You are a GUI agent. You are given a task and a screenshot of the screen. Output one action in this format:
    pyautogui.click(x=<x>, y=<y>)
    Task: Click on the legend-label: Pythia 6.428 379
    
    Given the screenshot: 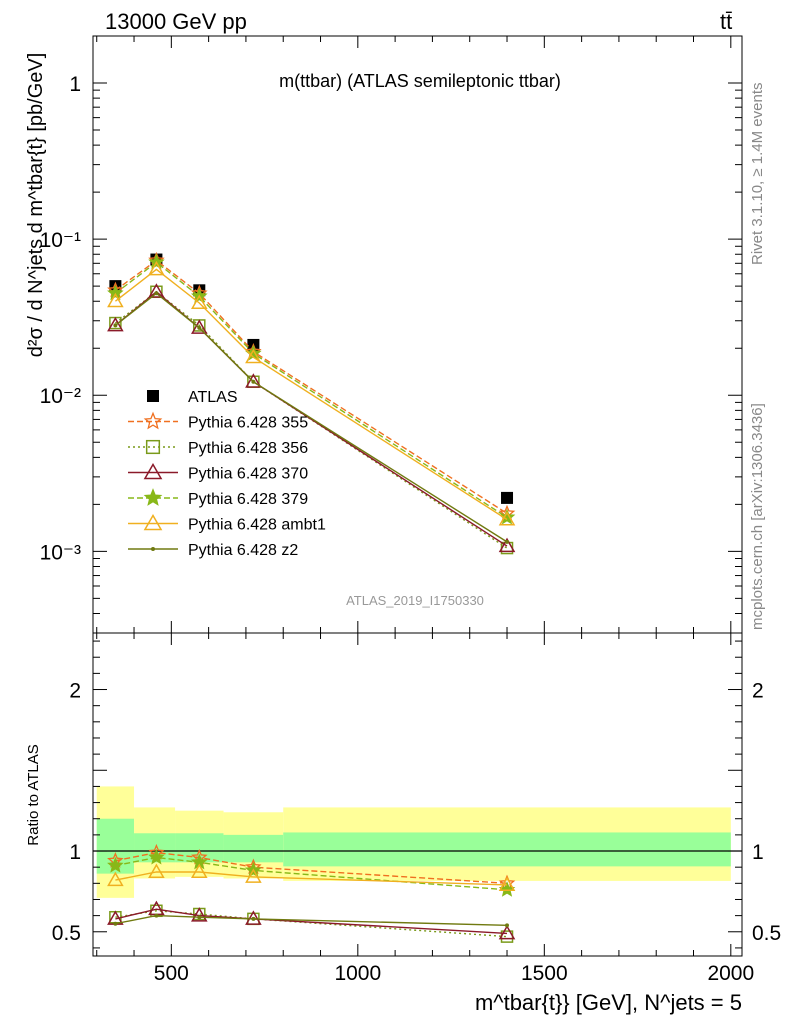 What is the action you would take?
    pyautogui.click(x=248, y=499)
    